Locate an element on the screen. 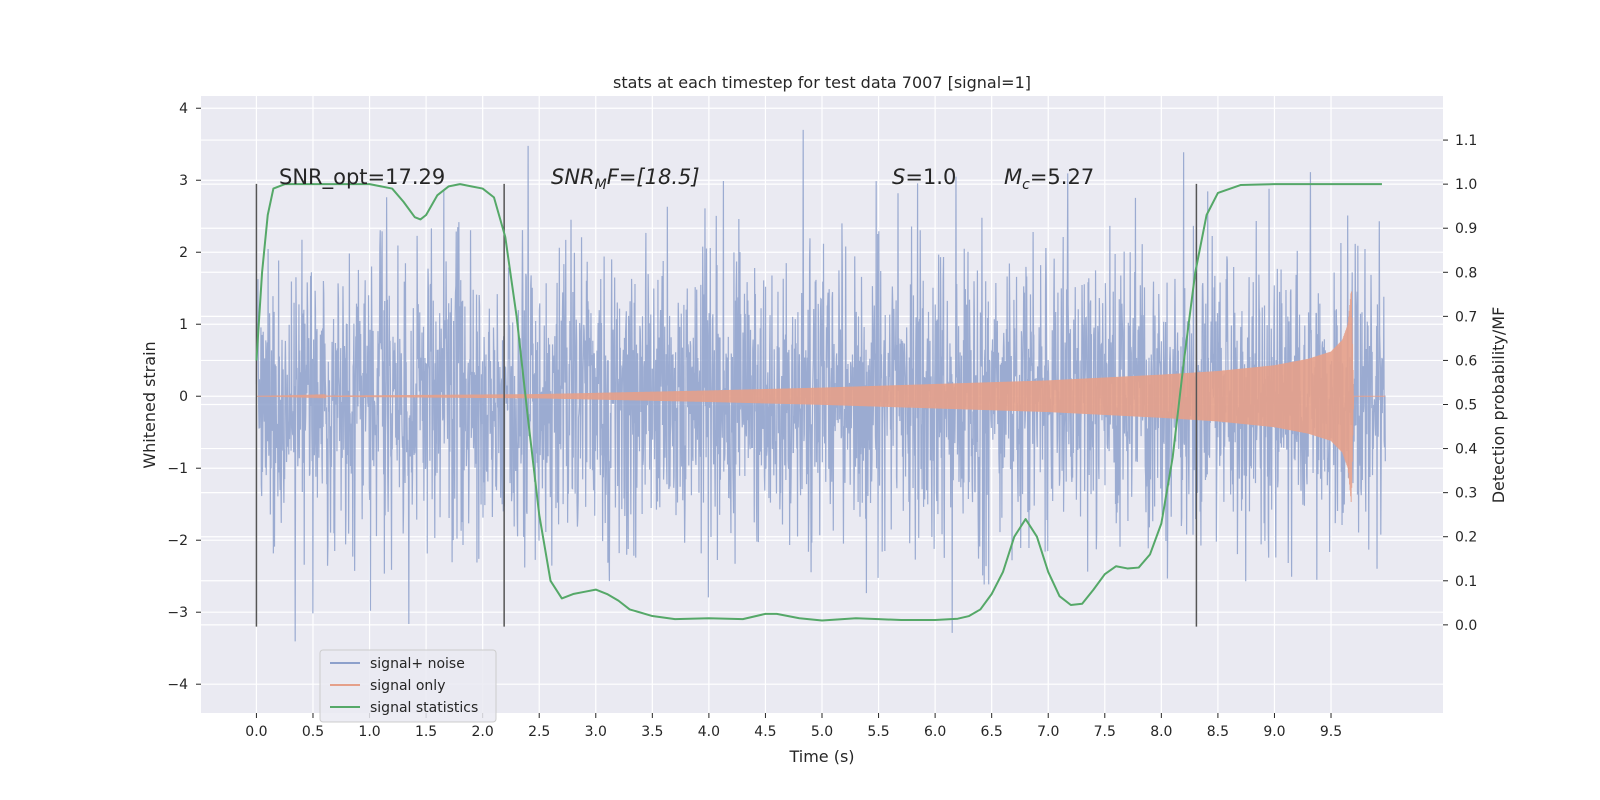  legend-box is located at coordinates (408, 686).